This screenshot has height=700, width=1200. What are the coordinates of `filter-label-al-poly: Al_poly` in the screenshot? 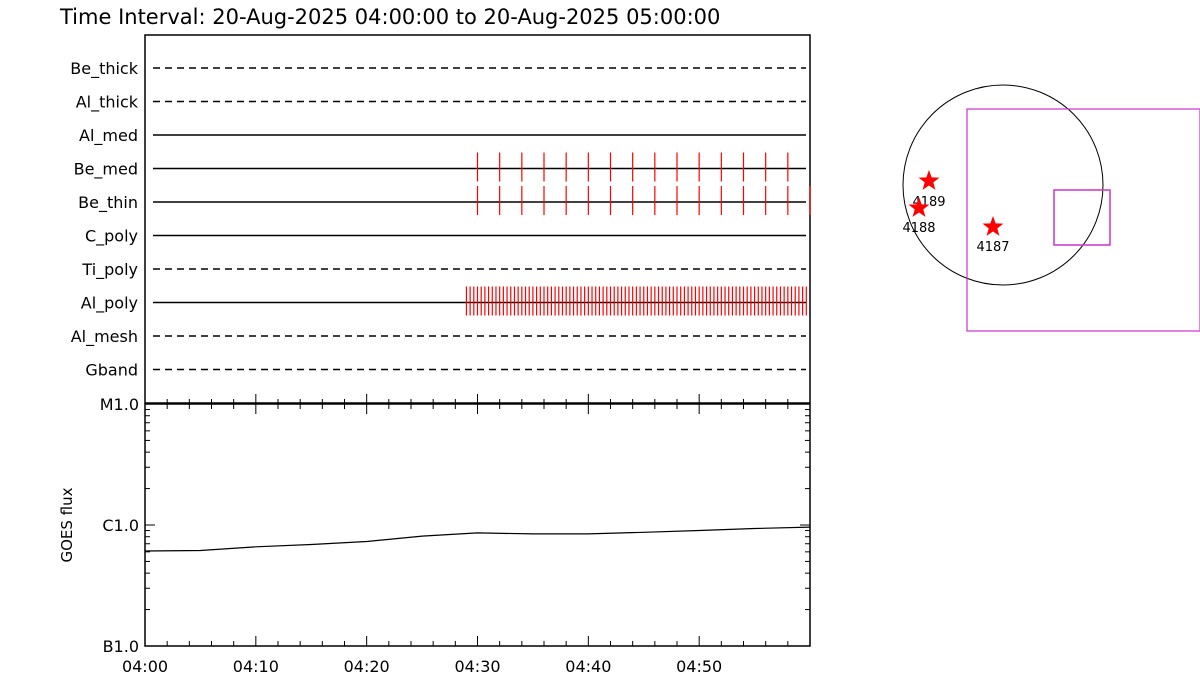 It's located at (109, 304).